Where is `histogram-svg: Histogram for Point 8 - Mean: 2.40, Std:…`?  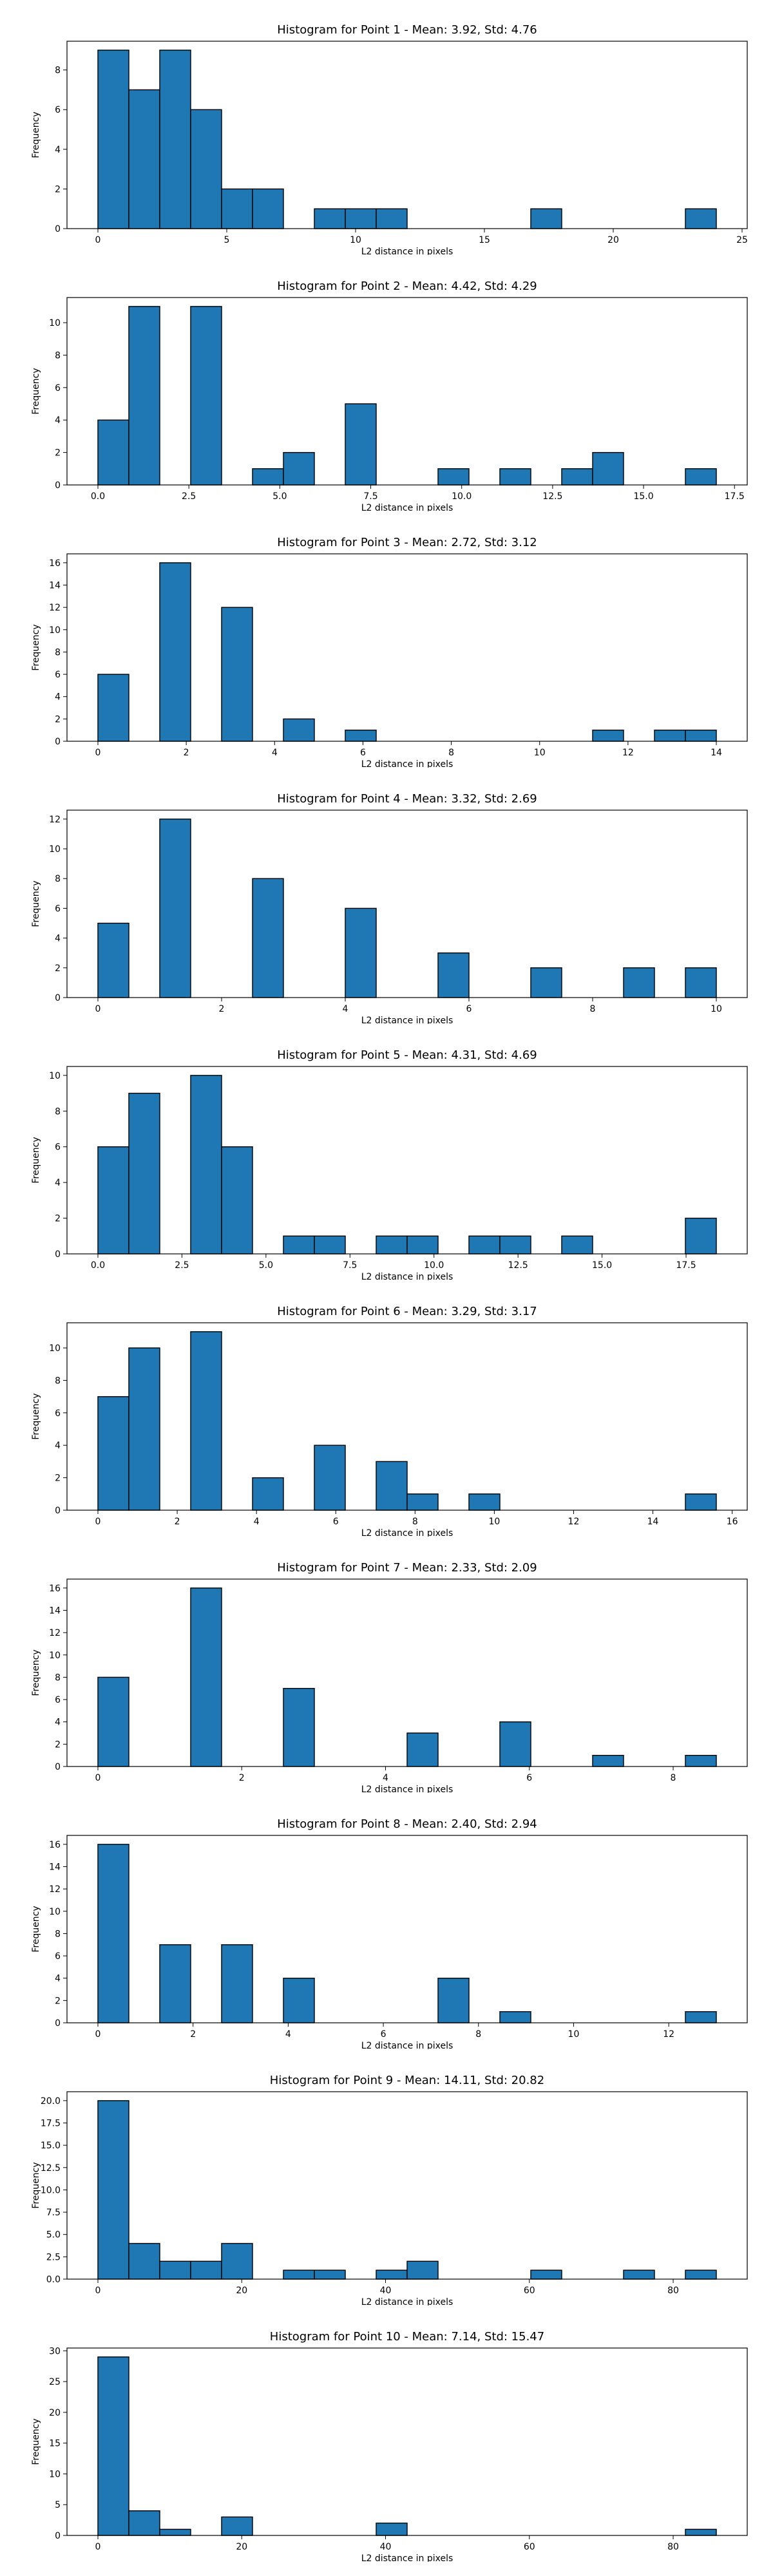 histogram-svg: Histogram for Point 8 - Mean: 2.40, Std:… is located at coordinates (389, 1933).